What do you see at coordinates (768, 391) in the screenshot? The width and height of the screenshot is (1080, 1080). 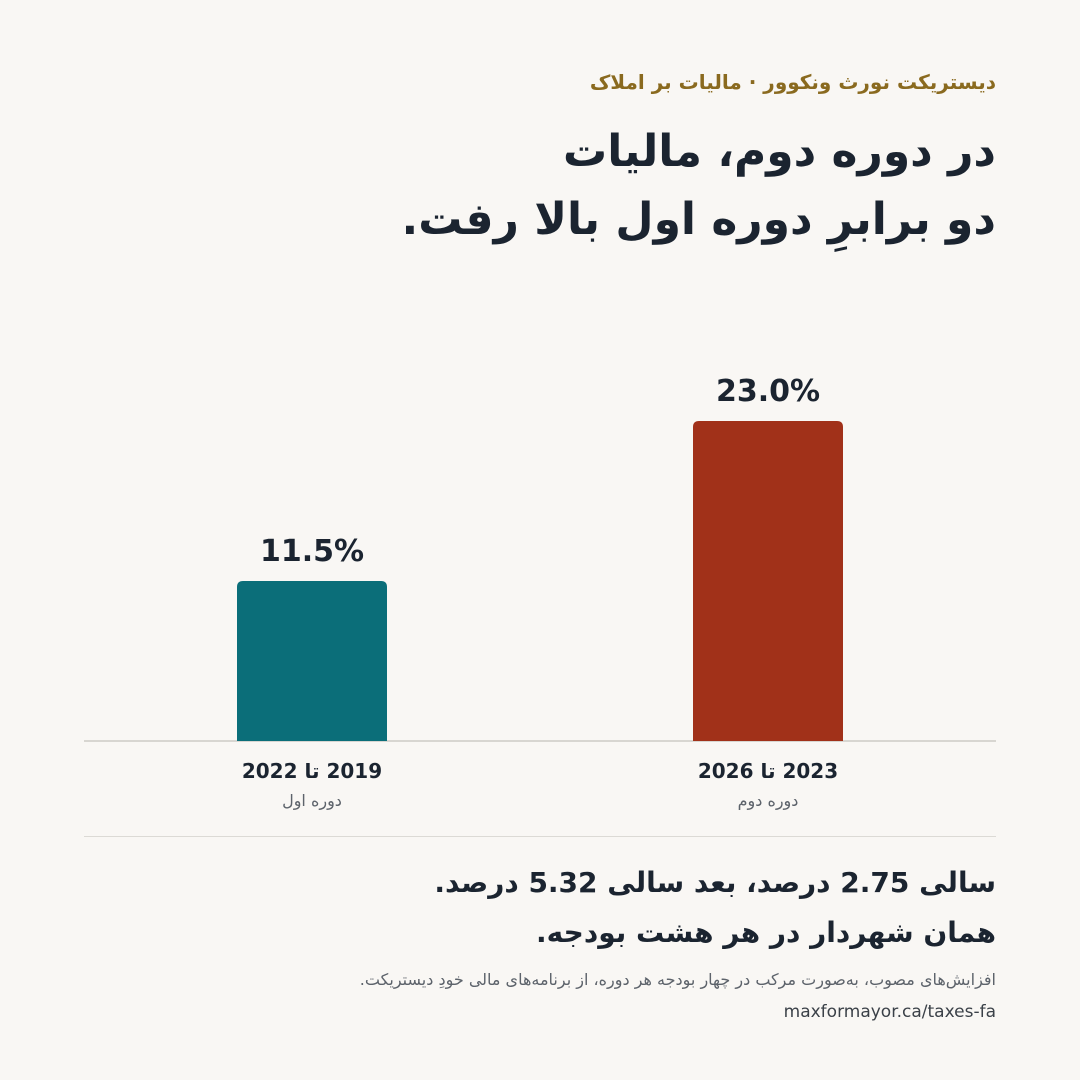 I see `bar-value-label-2: 23.0%` at bounding box center [768, 391].